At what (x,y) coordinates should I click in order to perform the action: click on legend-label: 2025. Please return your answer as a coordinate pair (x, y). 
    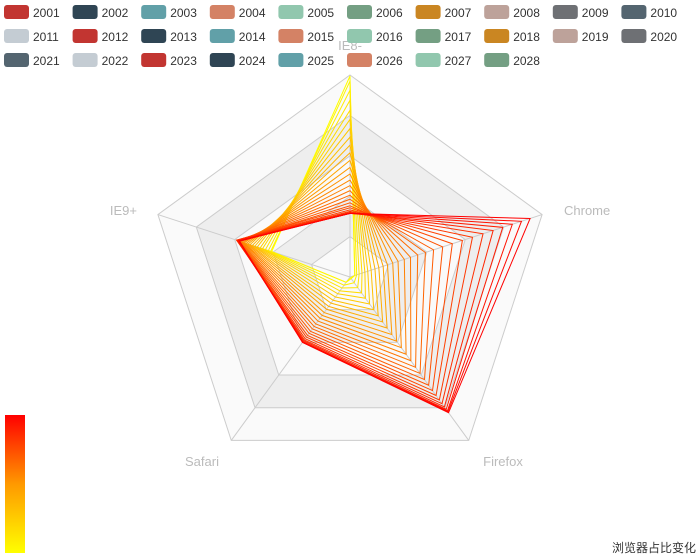
    Looking at the image, I should click on (320, 61).